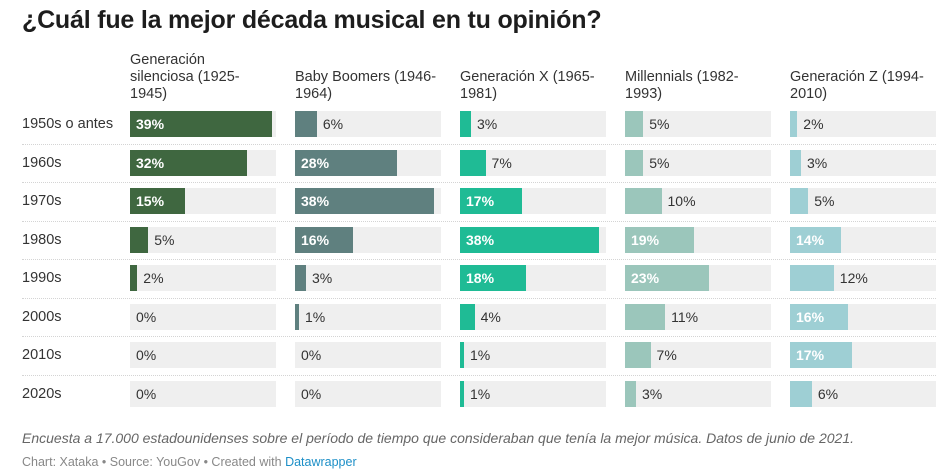 The image size is (946, 474). I want to click on row-label: 1990s, so click(42, 278).